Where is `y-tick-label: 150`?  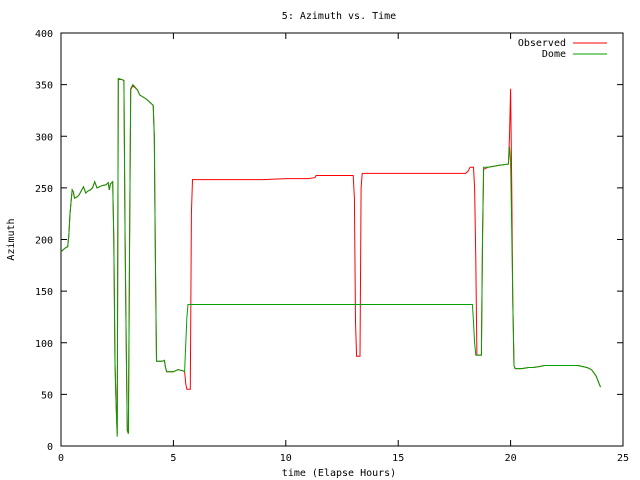
y-tick-label: 150 is located at coordinates (44, 292).